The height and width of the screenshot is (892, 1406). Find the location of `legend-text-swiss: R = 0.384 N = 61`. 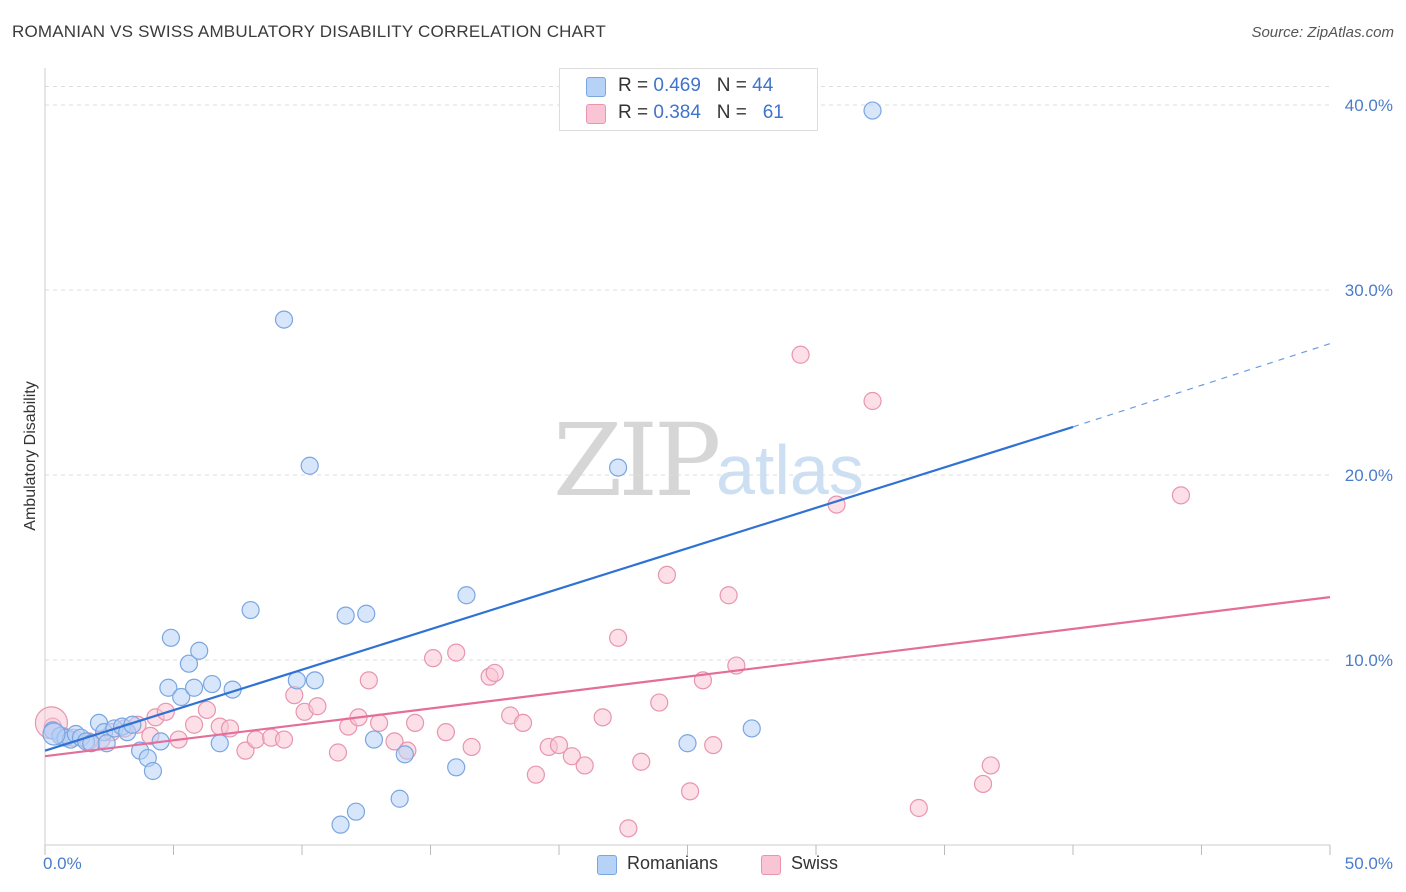

legend-text-swiss: R = 0.384 N = 61 is located at coordinates (701, 113).